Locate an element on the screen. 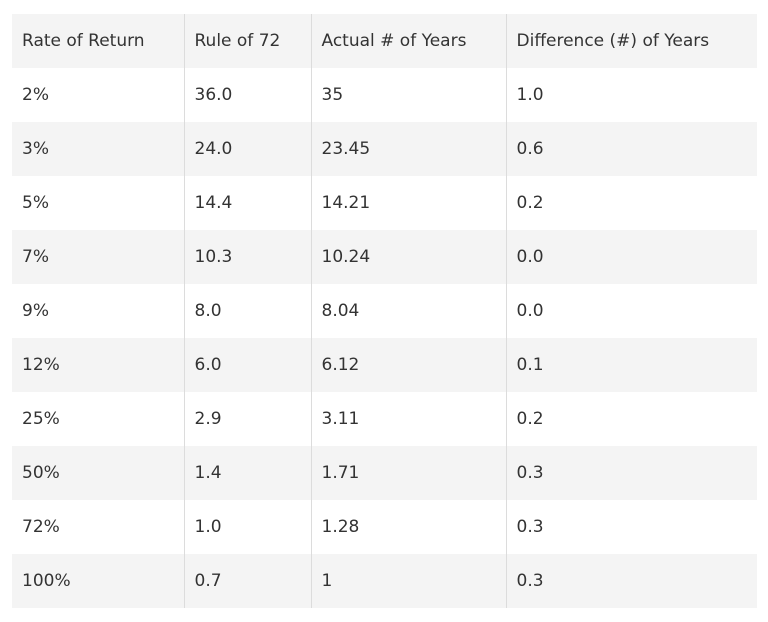 The image size is (768, 622). table-cell: 0.6 is located at coordinates (631, 149).